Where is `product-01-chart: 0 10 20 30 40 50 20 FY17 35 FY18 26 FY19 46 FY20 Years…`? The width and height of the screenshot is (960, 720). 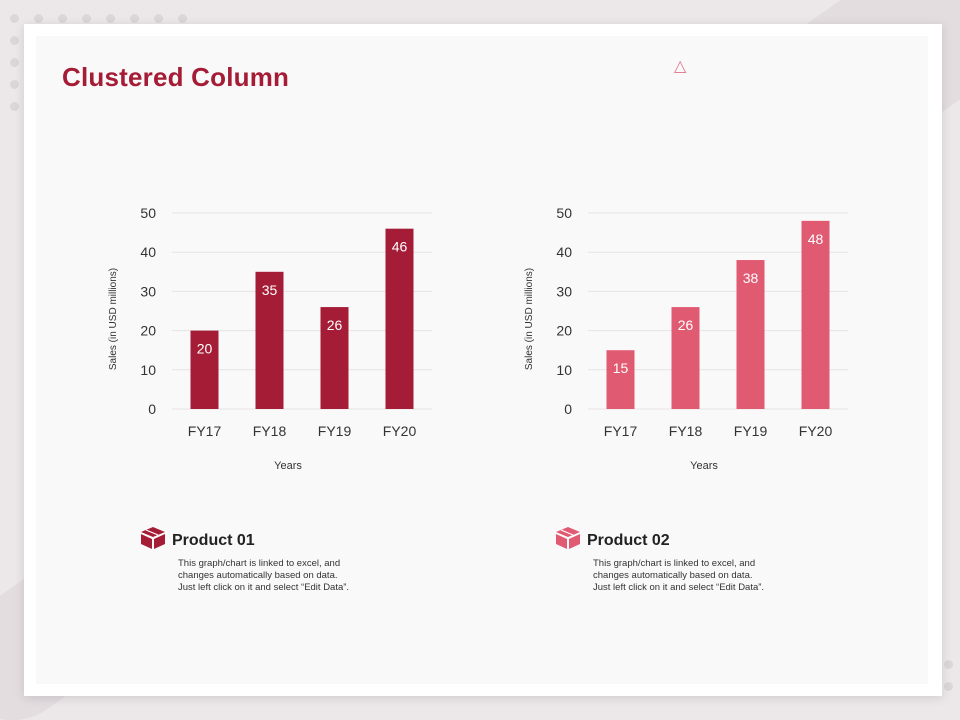 product-01-chart: 0 10 20 30 40 50 20 FY17 35 FY18 26 FY19 46 FY20 Years… is located at coordinates (270, 338).